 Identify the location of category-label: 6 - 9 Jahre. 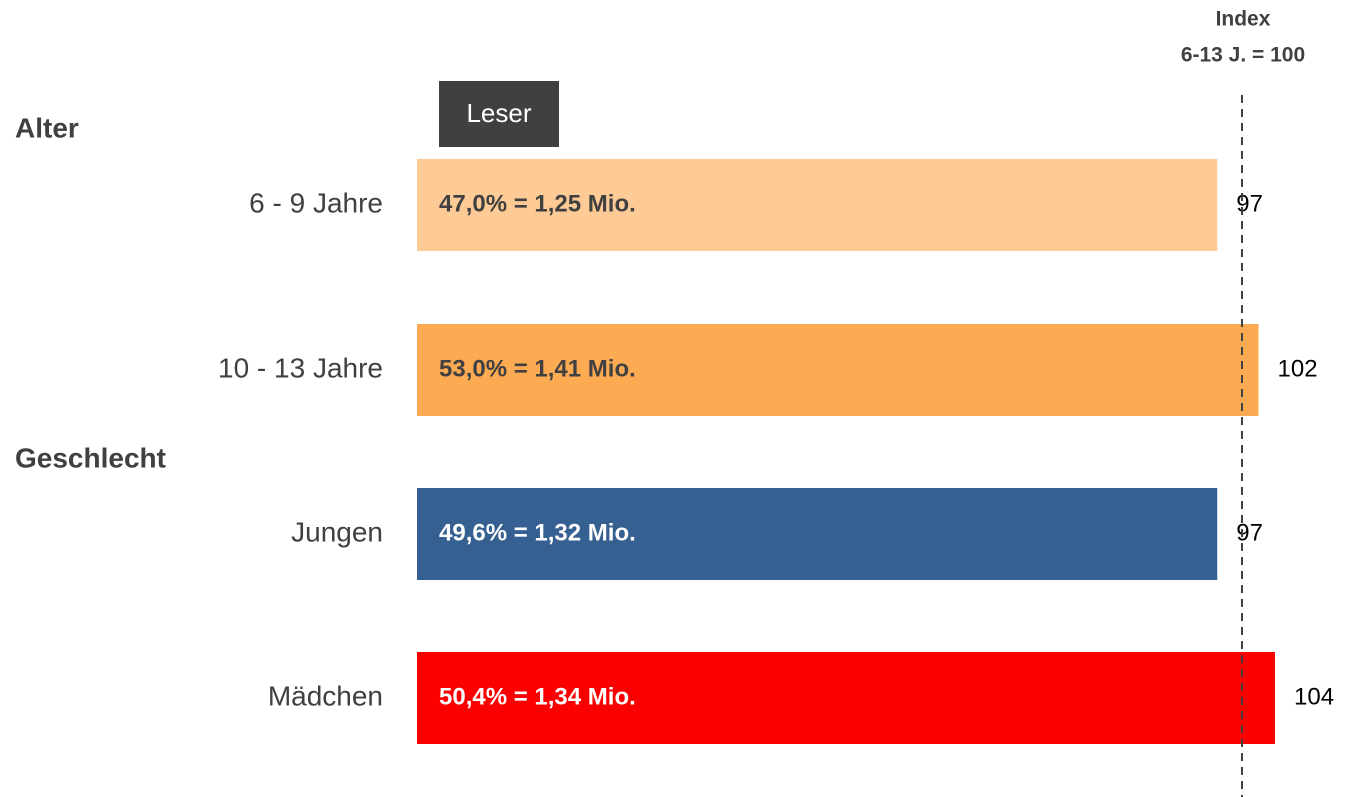
(316, 202).